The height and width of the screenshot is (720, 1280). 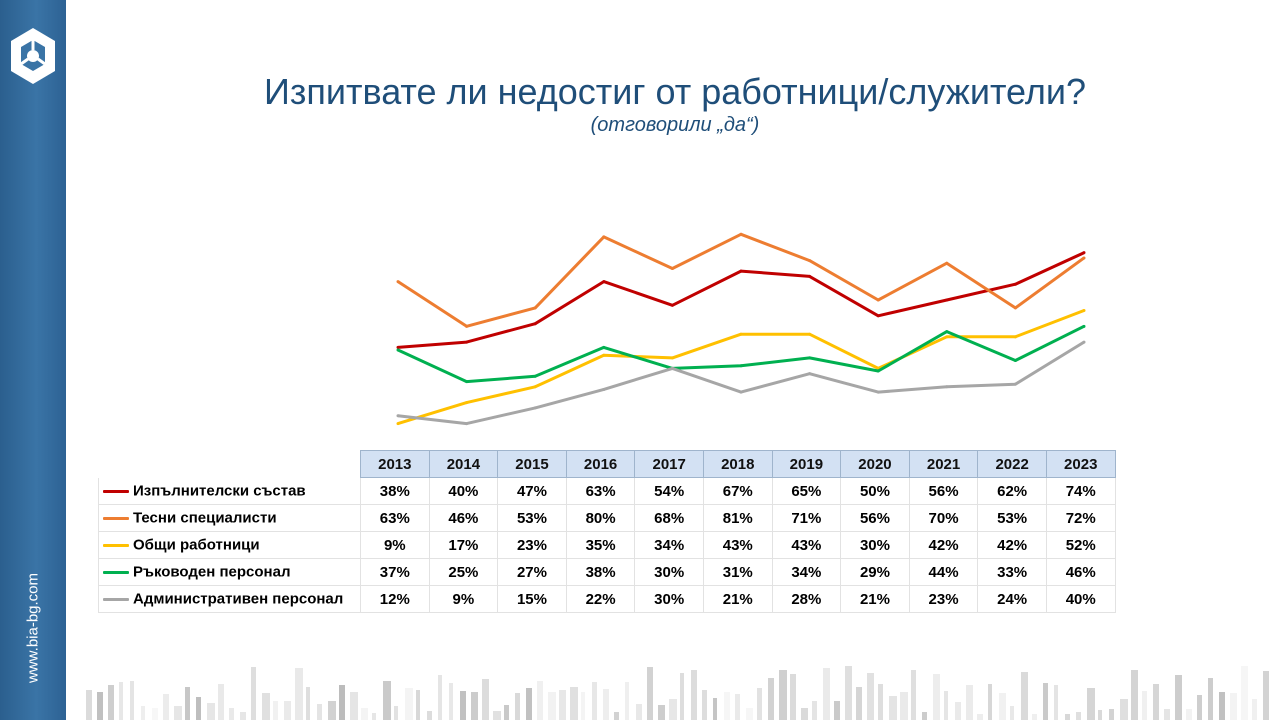 I want to click on year-header-2022: 2022, so click(x=1012, y=464).